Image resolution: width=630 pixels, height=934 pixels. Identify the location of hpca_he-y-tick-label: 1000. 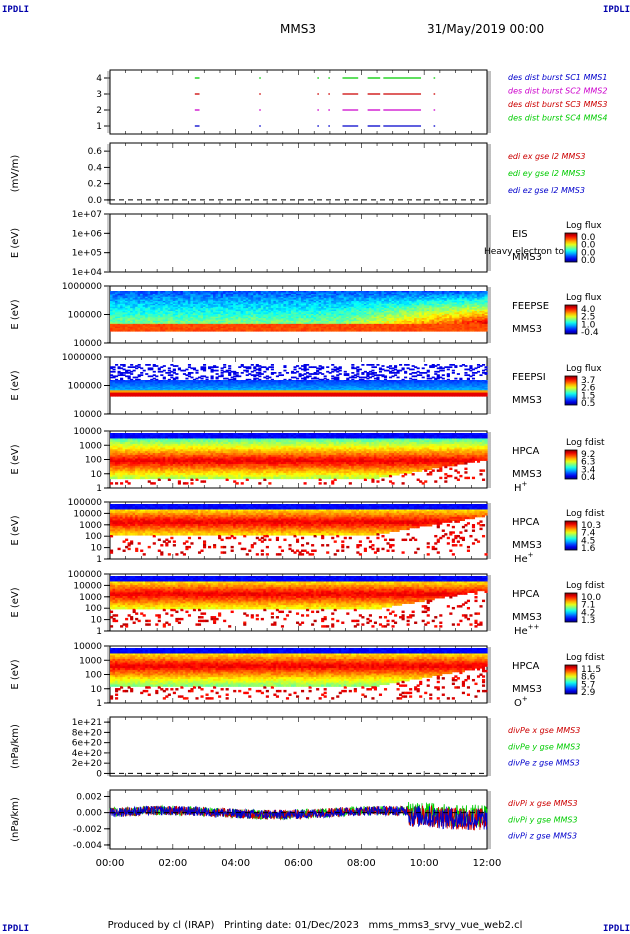
(90, 526).